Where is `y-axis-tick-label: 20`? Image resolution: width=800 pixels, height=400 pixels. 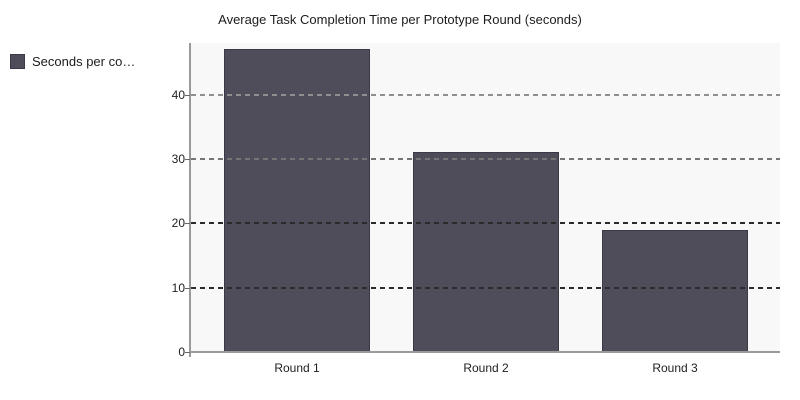 y-axis-tick-label: 20 is located at coordinates (178, 223).